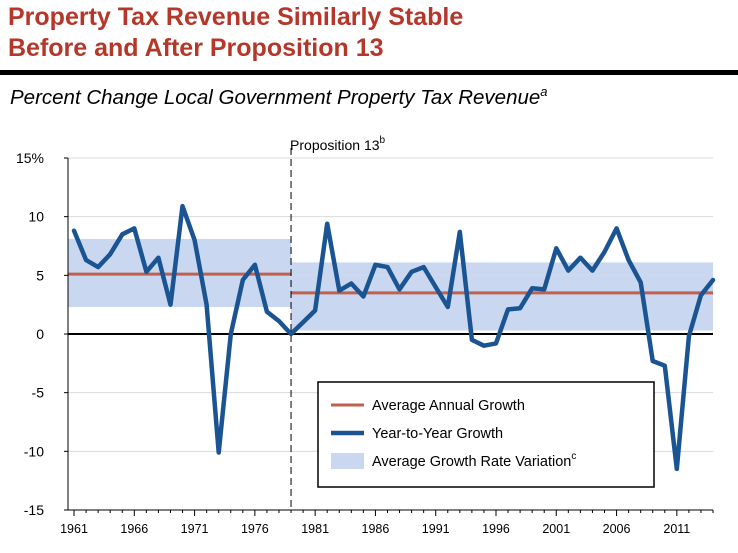  I want to click on x-tick-label: 1966, so click(134, 529).